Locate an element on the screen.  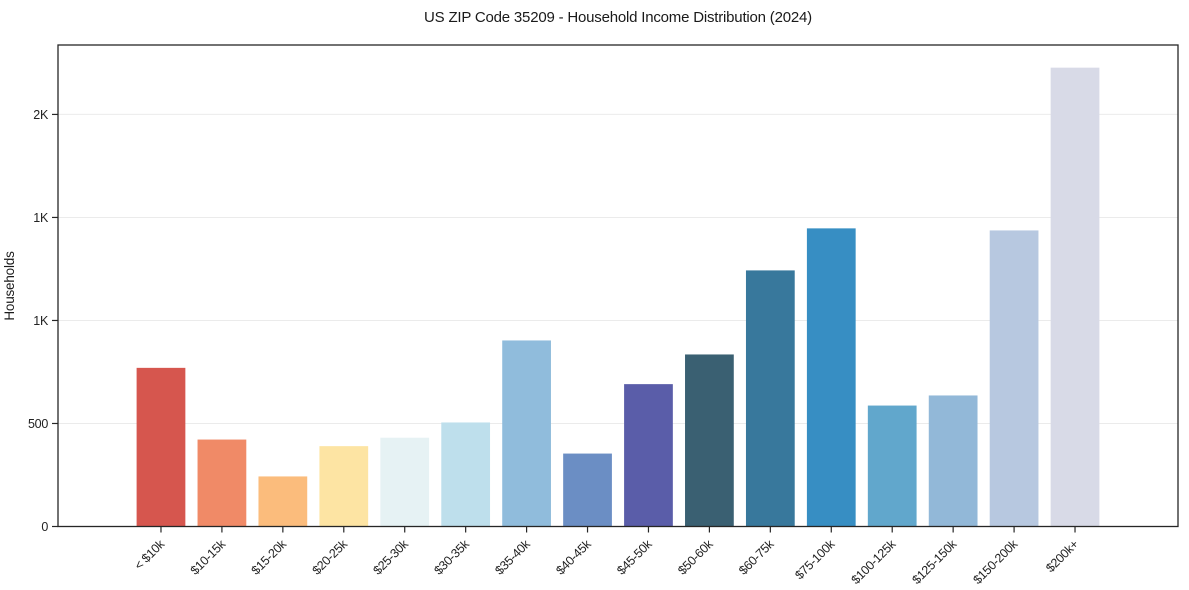
x-tick-label: $125-150k is located at coordinates (934, 561).